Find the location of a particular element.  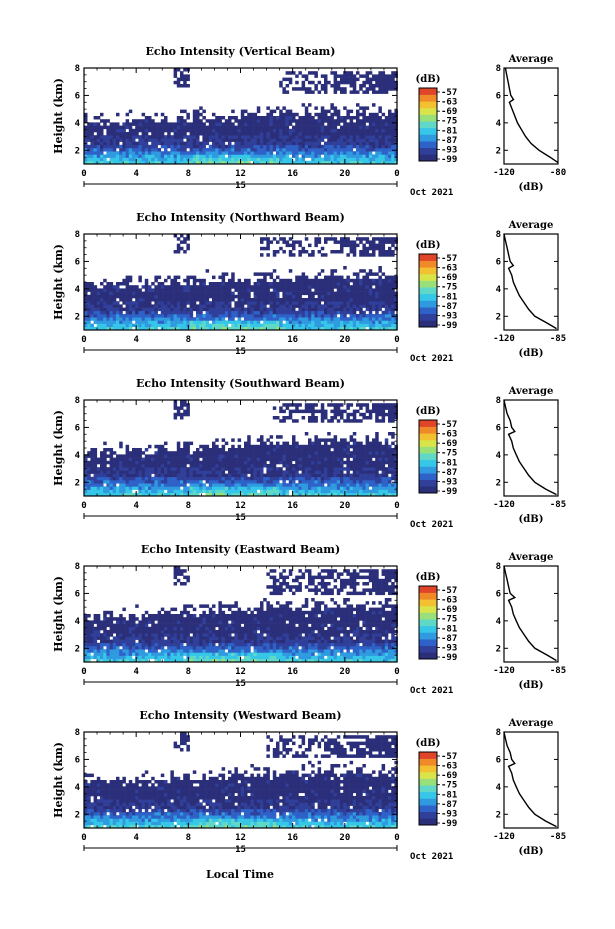

average-x-tick-label: -80 is located at coordinates (558, 173).